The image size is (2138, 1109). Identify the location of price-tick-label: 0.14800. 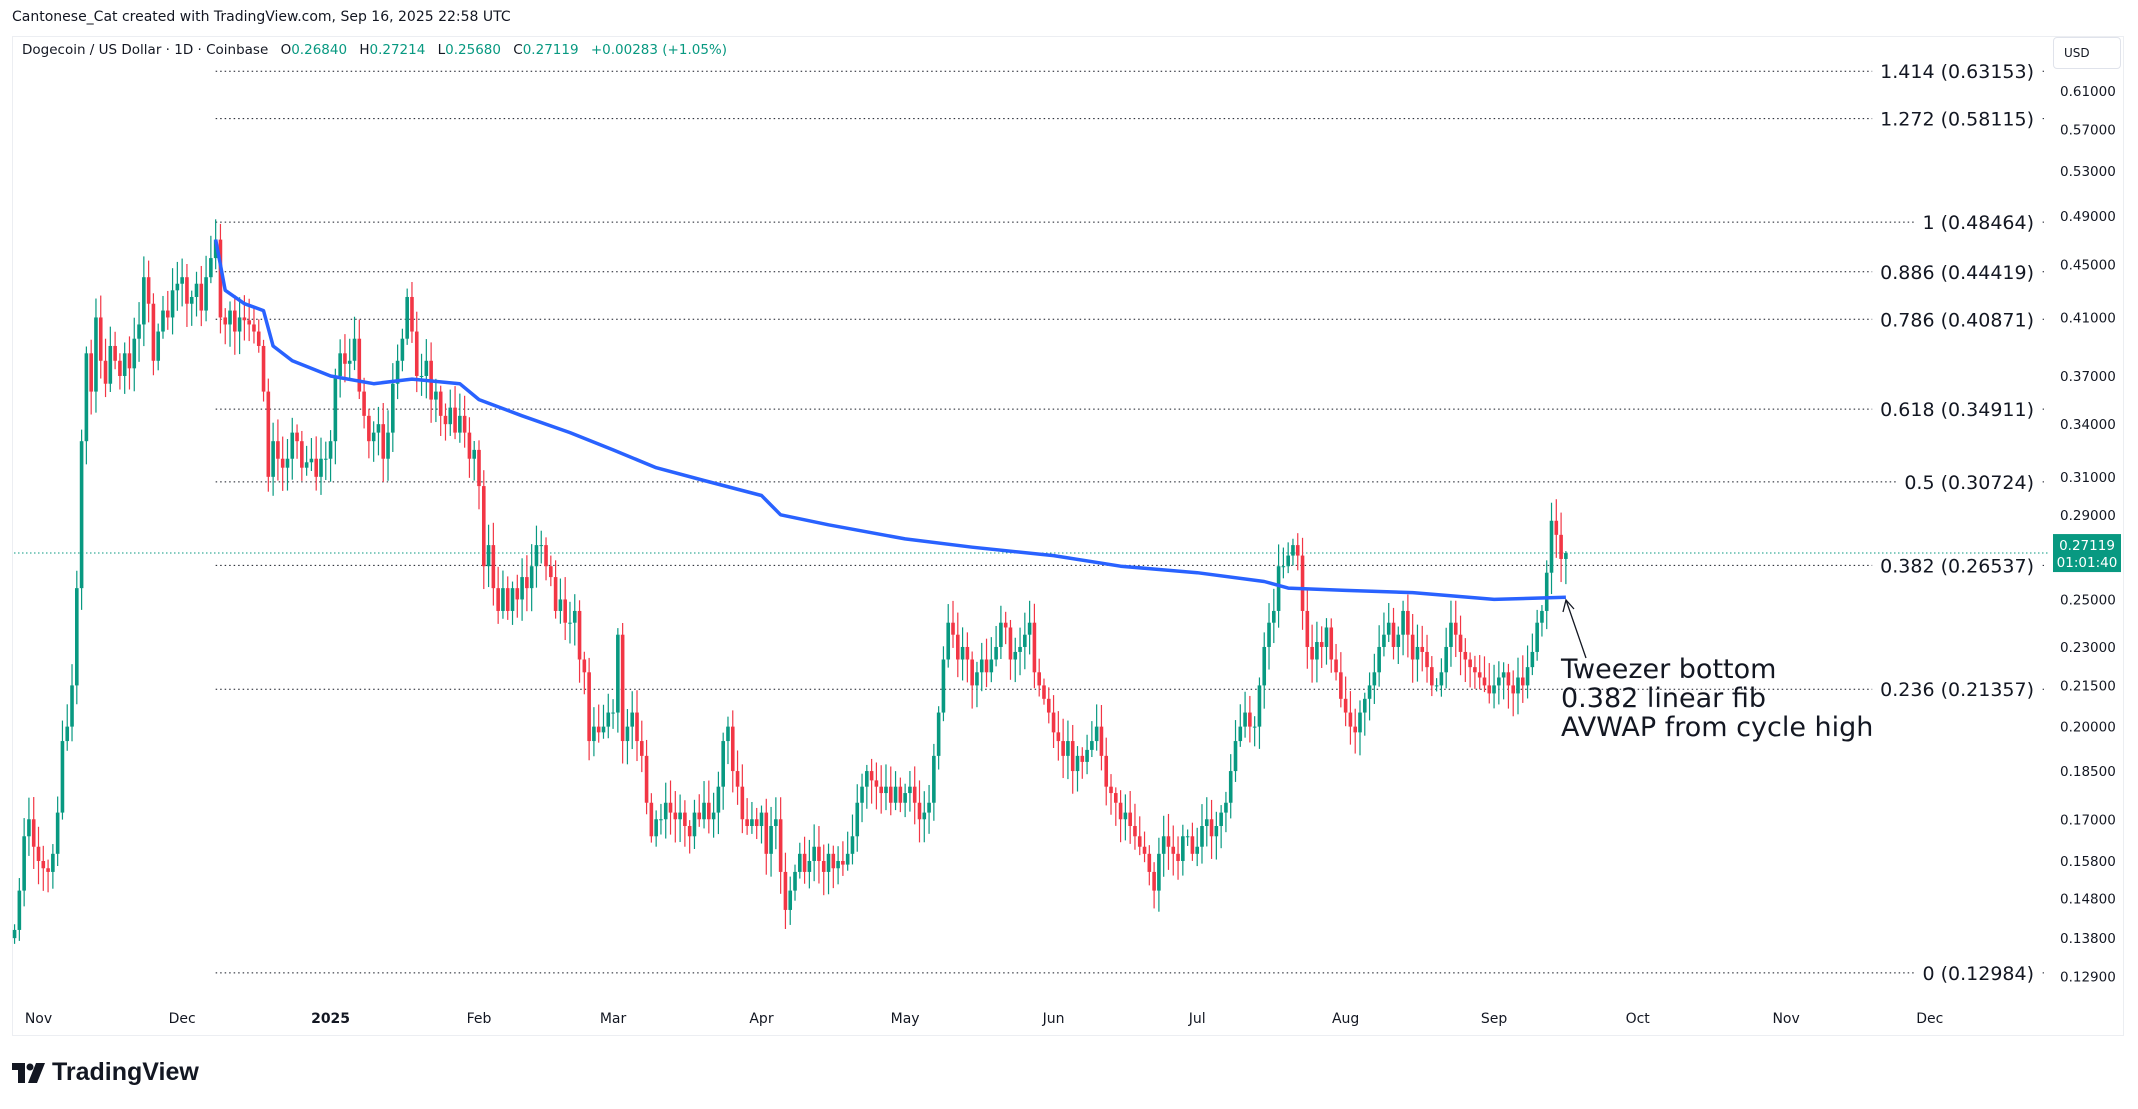
(2088, 899).